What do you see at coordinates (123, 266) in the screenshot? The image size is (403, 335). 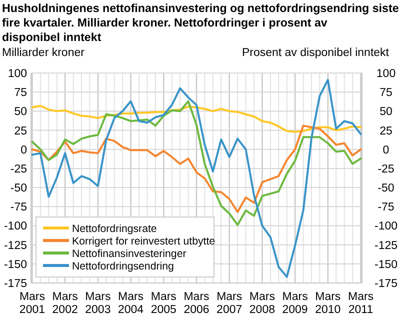 I see `legend-label: Nettofordringsendring` at bounding box center [123, 266].